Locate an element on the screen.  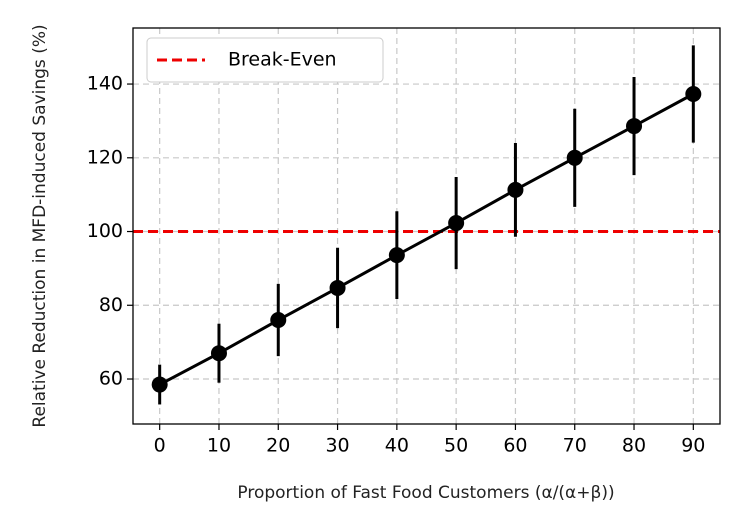
y-tick-label: 60 is located at coordinates (111, 379).